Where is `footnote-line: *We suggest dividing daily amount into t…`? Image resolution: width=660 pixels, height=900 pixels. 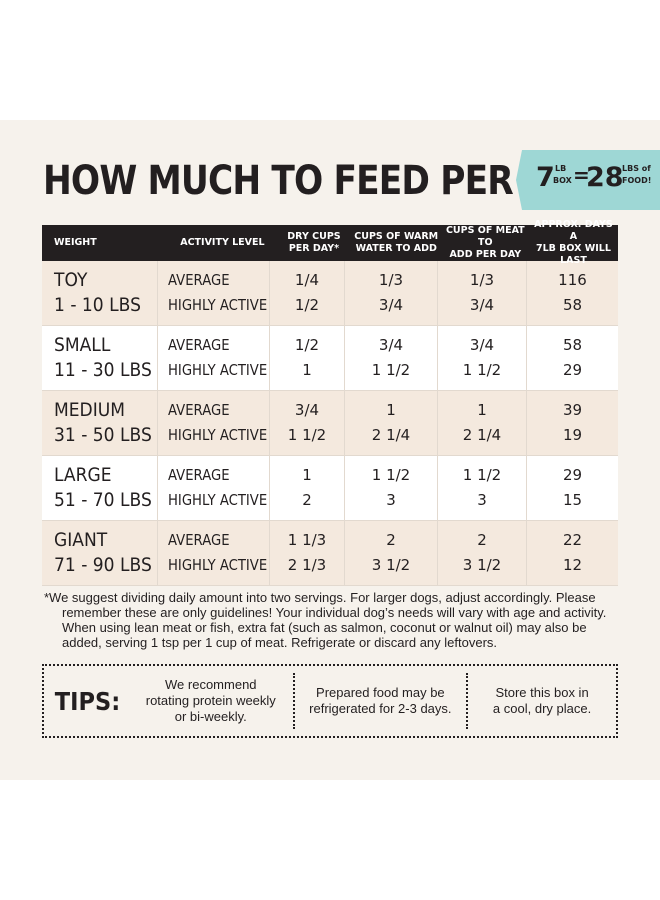
footnote-line: *We suggest dividing daily amount into t… is located at coordinates (320, 597).